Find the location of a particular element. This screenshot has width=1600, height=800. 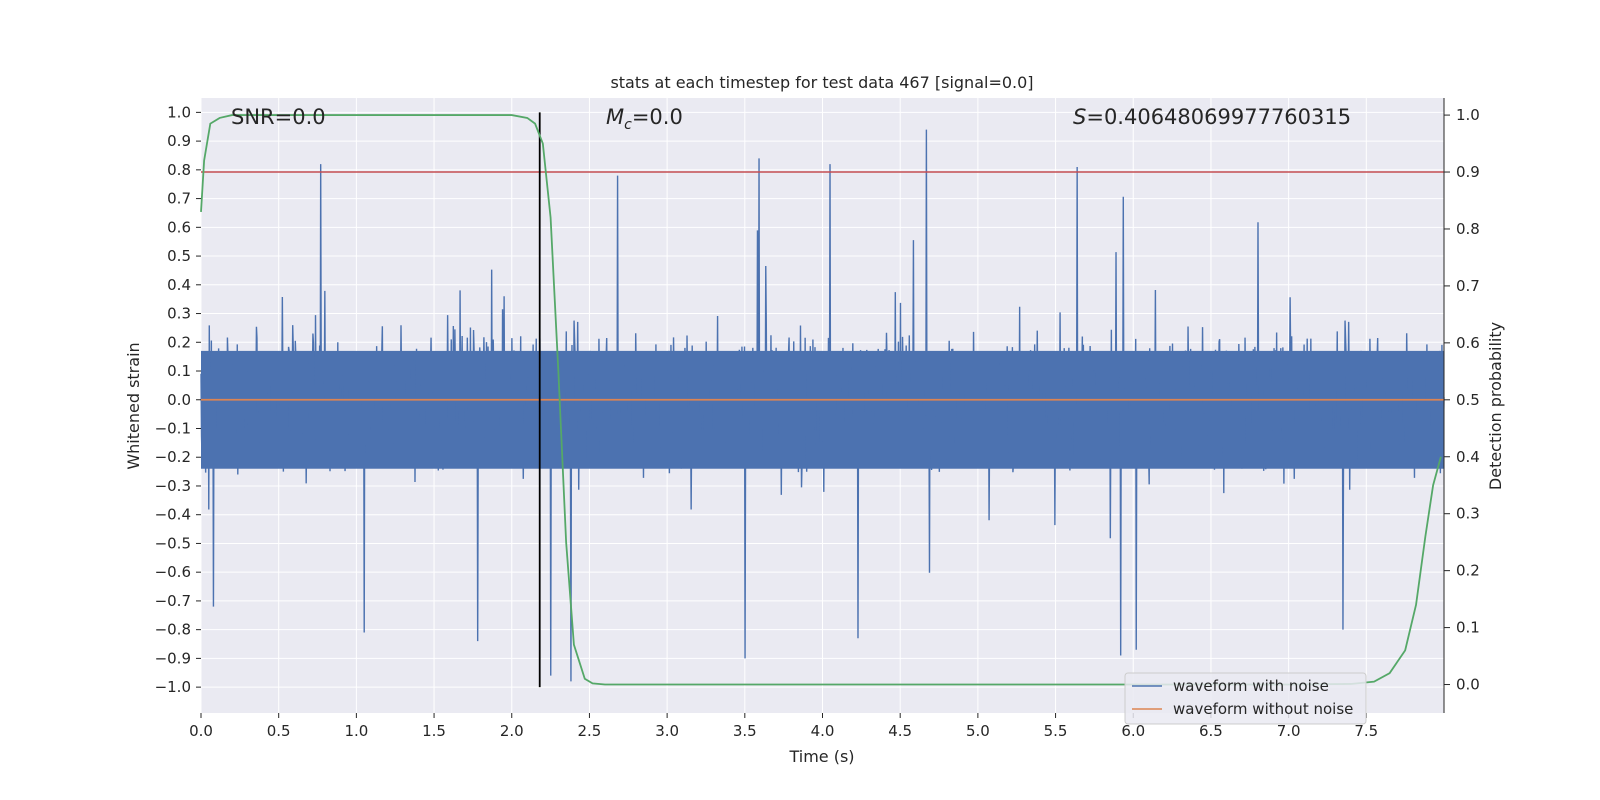

y-tick-label: 1.0 is located at coordinates (179, 112).